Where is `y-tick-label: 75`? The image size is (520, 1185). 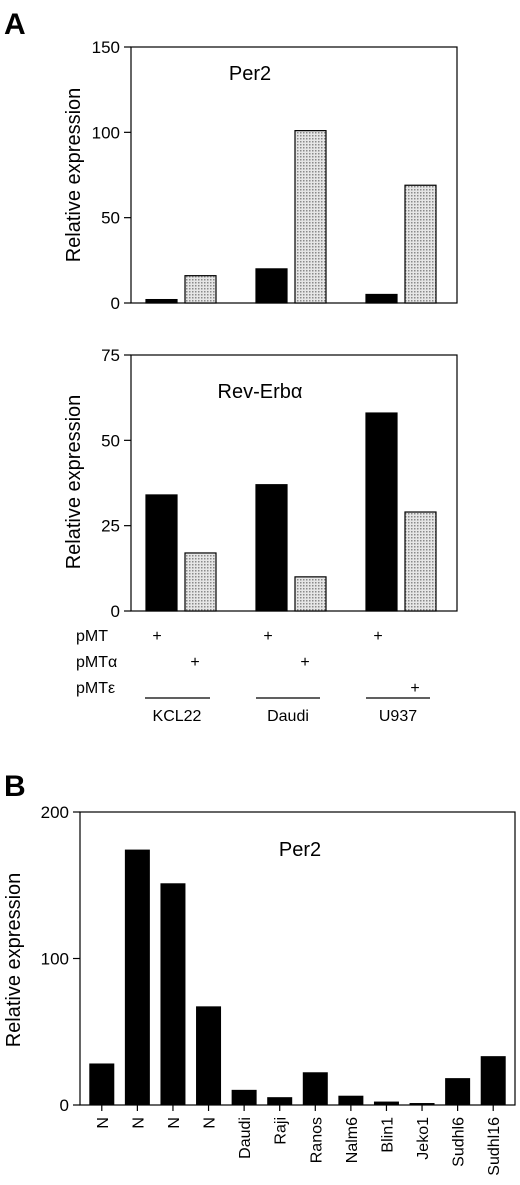
y-tick-label: 75 is located at coordinates (110, 355).